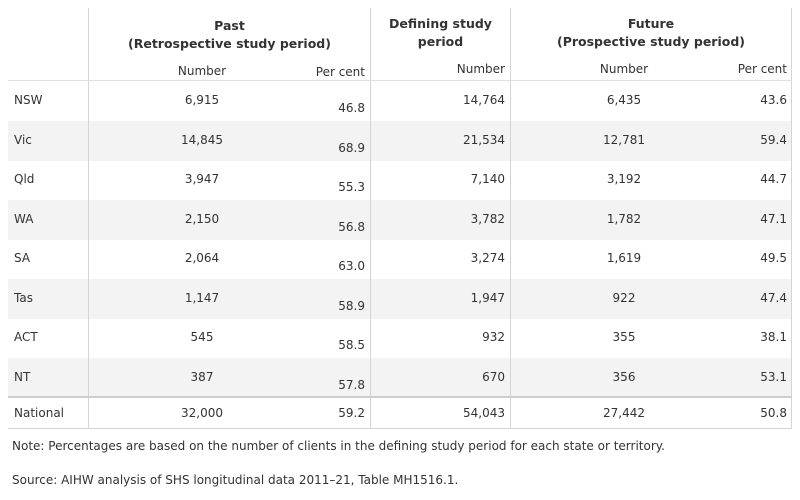 The image size is (800, 500). Describe the element at coordinates (651, 33) in the screenshot. I see `header-future: Future (Prospective study period)` at that location.